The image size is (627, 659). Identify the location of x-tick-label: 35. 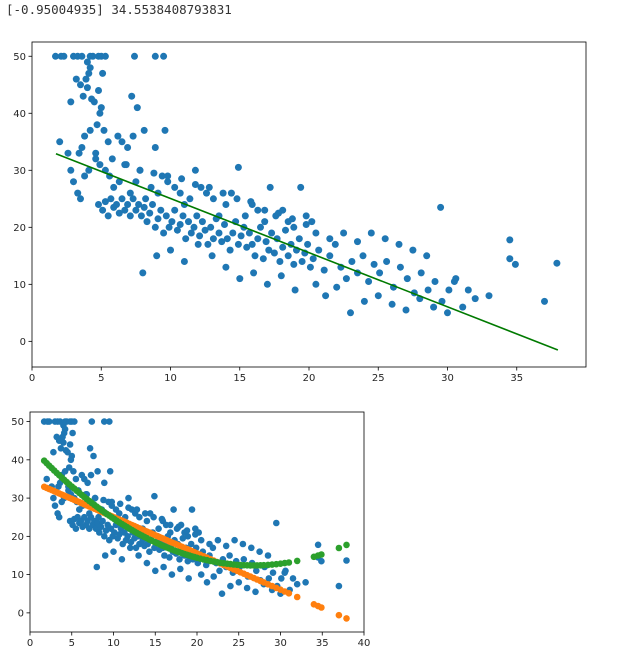
(516, 378).